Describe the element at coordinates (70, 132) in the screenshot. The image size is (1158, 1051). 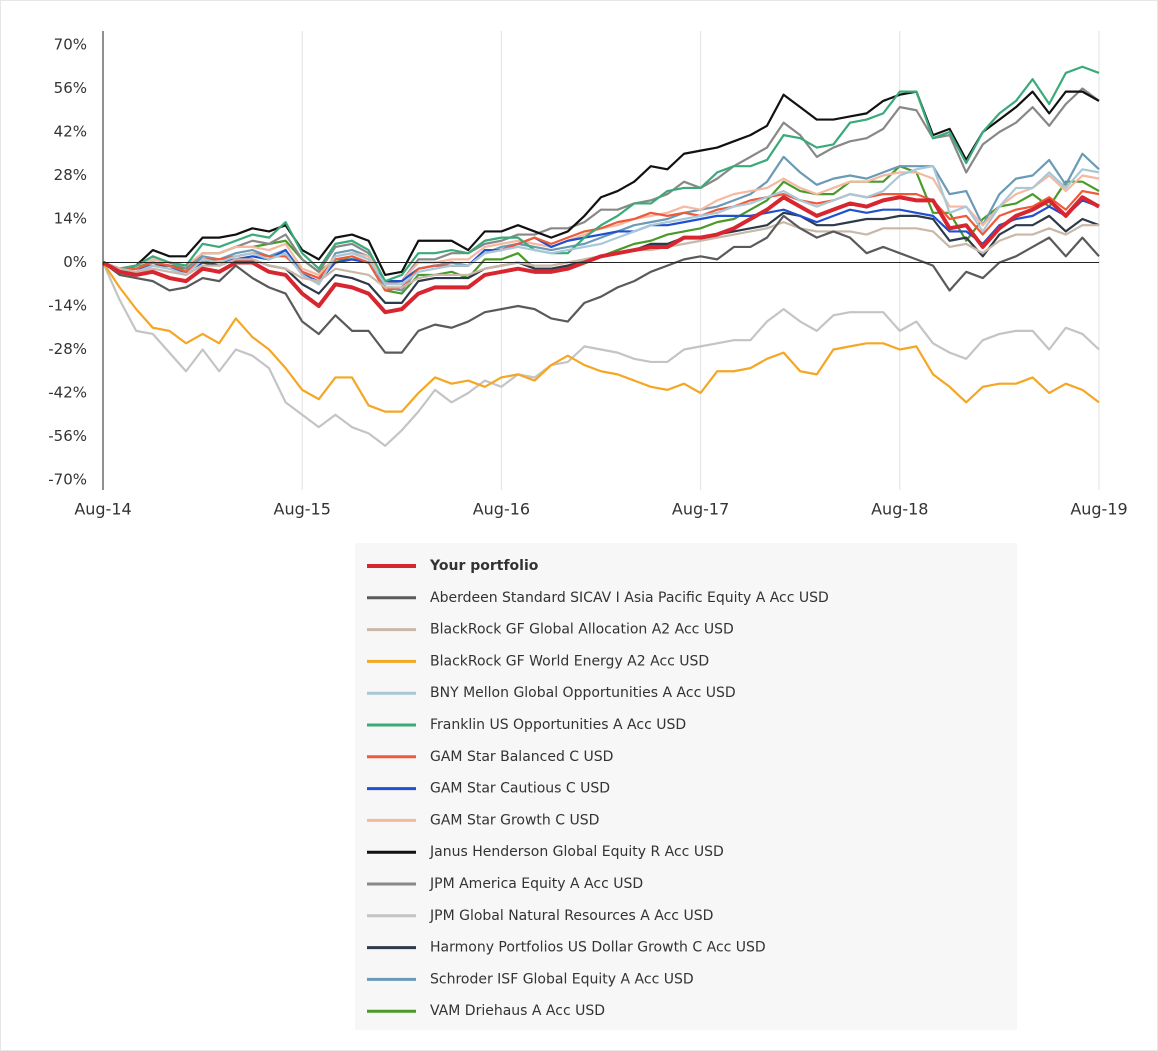
I see `y-tick-label: 42%` at that location.